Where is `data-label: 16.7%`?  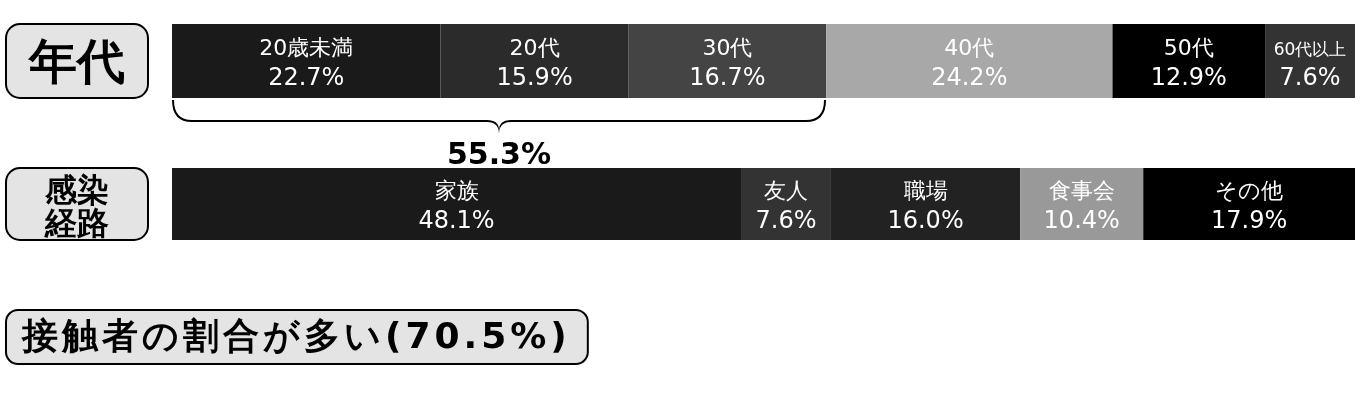
data-label: 16.7% is located at coordinates (727, 77).